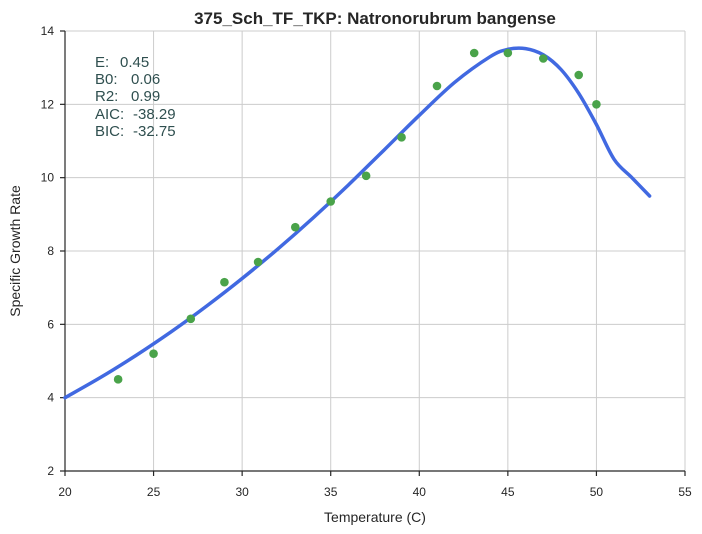  Describe the element at coordinates (48, 31) in the screenshot. I see `y-tick-label: 14` at that location.